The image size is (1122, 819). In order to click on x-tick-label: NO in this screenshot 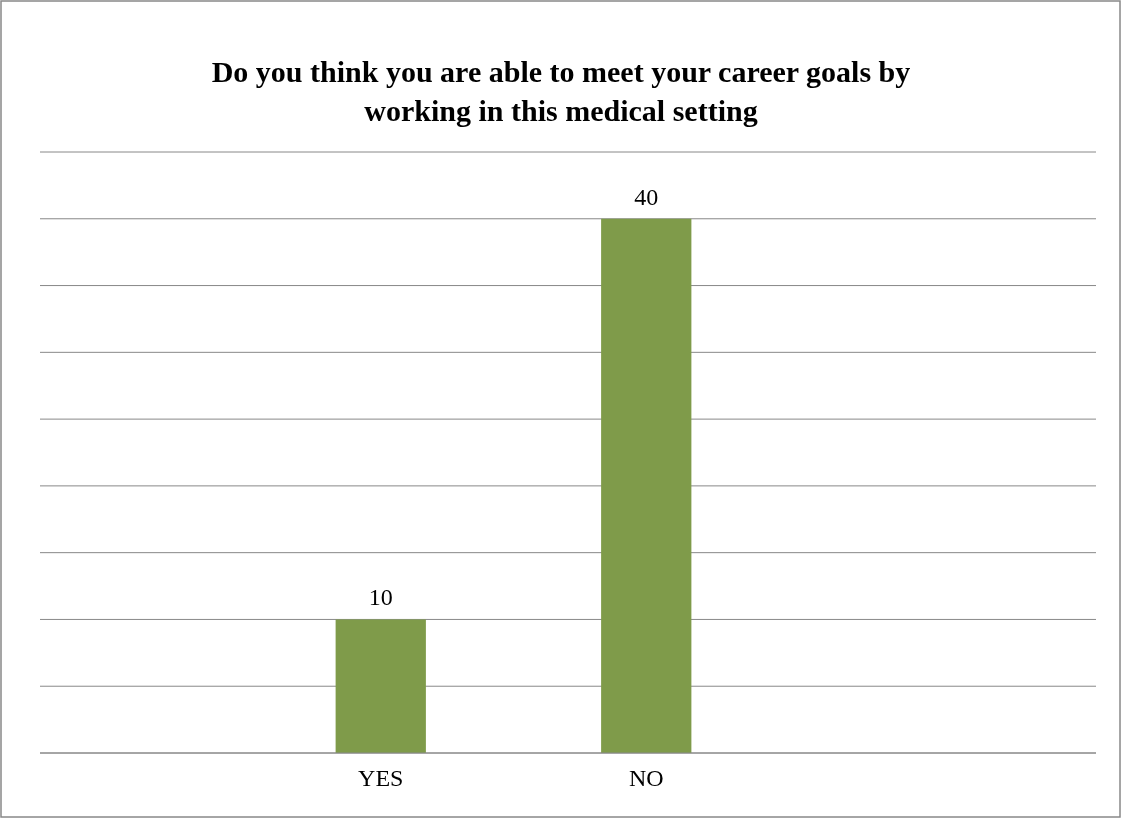, I will do `click(646, 778)`.